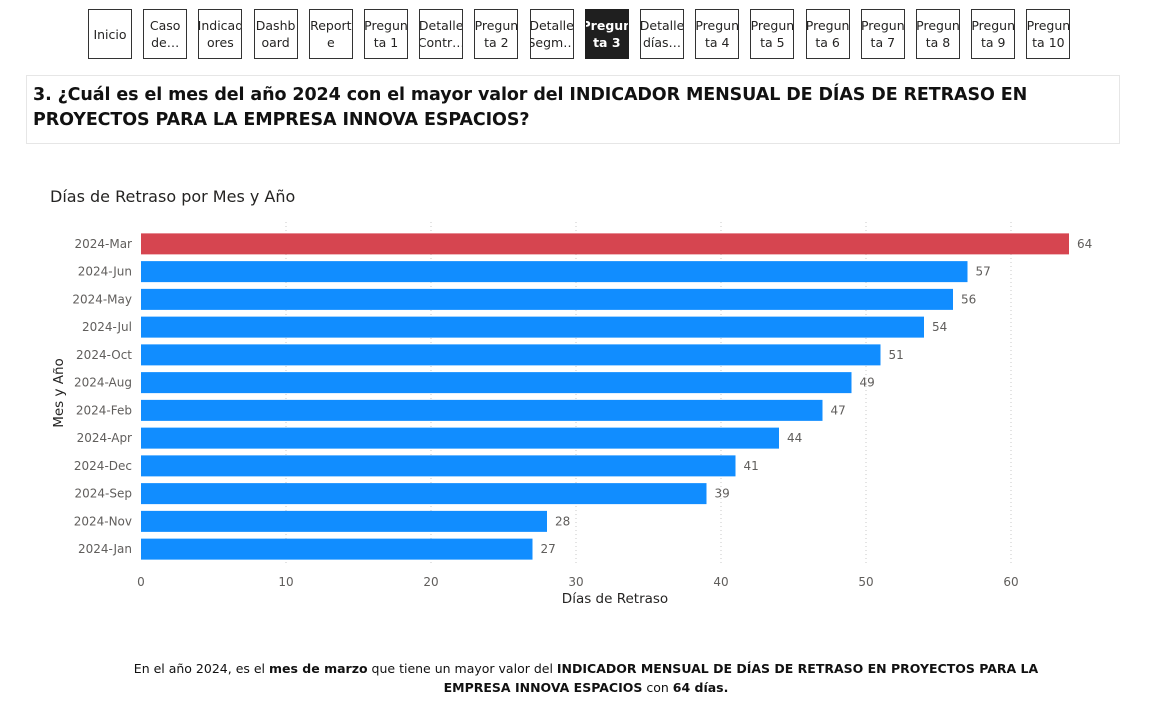  What do you see at coordinates (430, 582) in the screenshot?
I see `x-tick-label: 20` at bounding box center [430, 582].